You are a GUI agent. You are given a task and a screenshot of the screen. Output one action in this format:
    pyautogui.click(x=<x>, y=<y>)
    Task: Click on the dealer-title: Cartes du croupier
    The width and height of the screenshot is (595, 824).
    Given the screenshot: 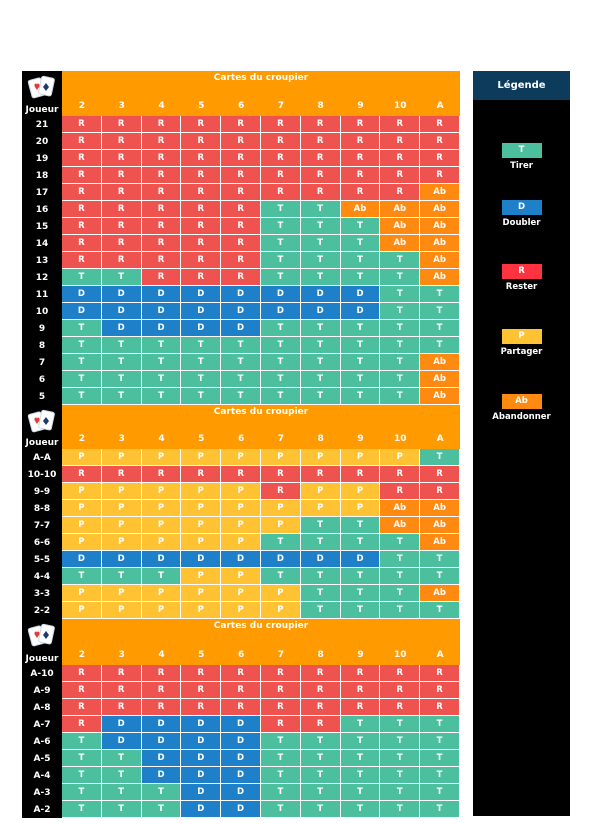 What is the action you would take?
    pyautogui.click(x=261, y=78)
    